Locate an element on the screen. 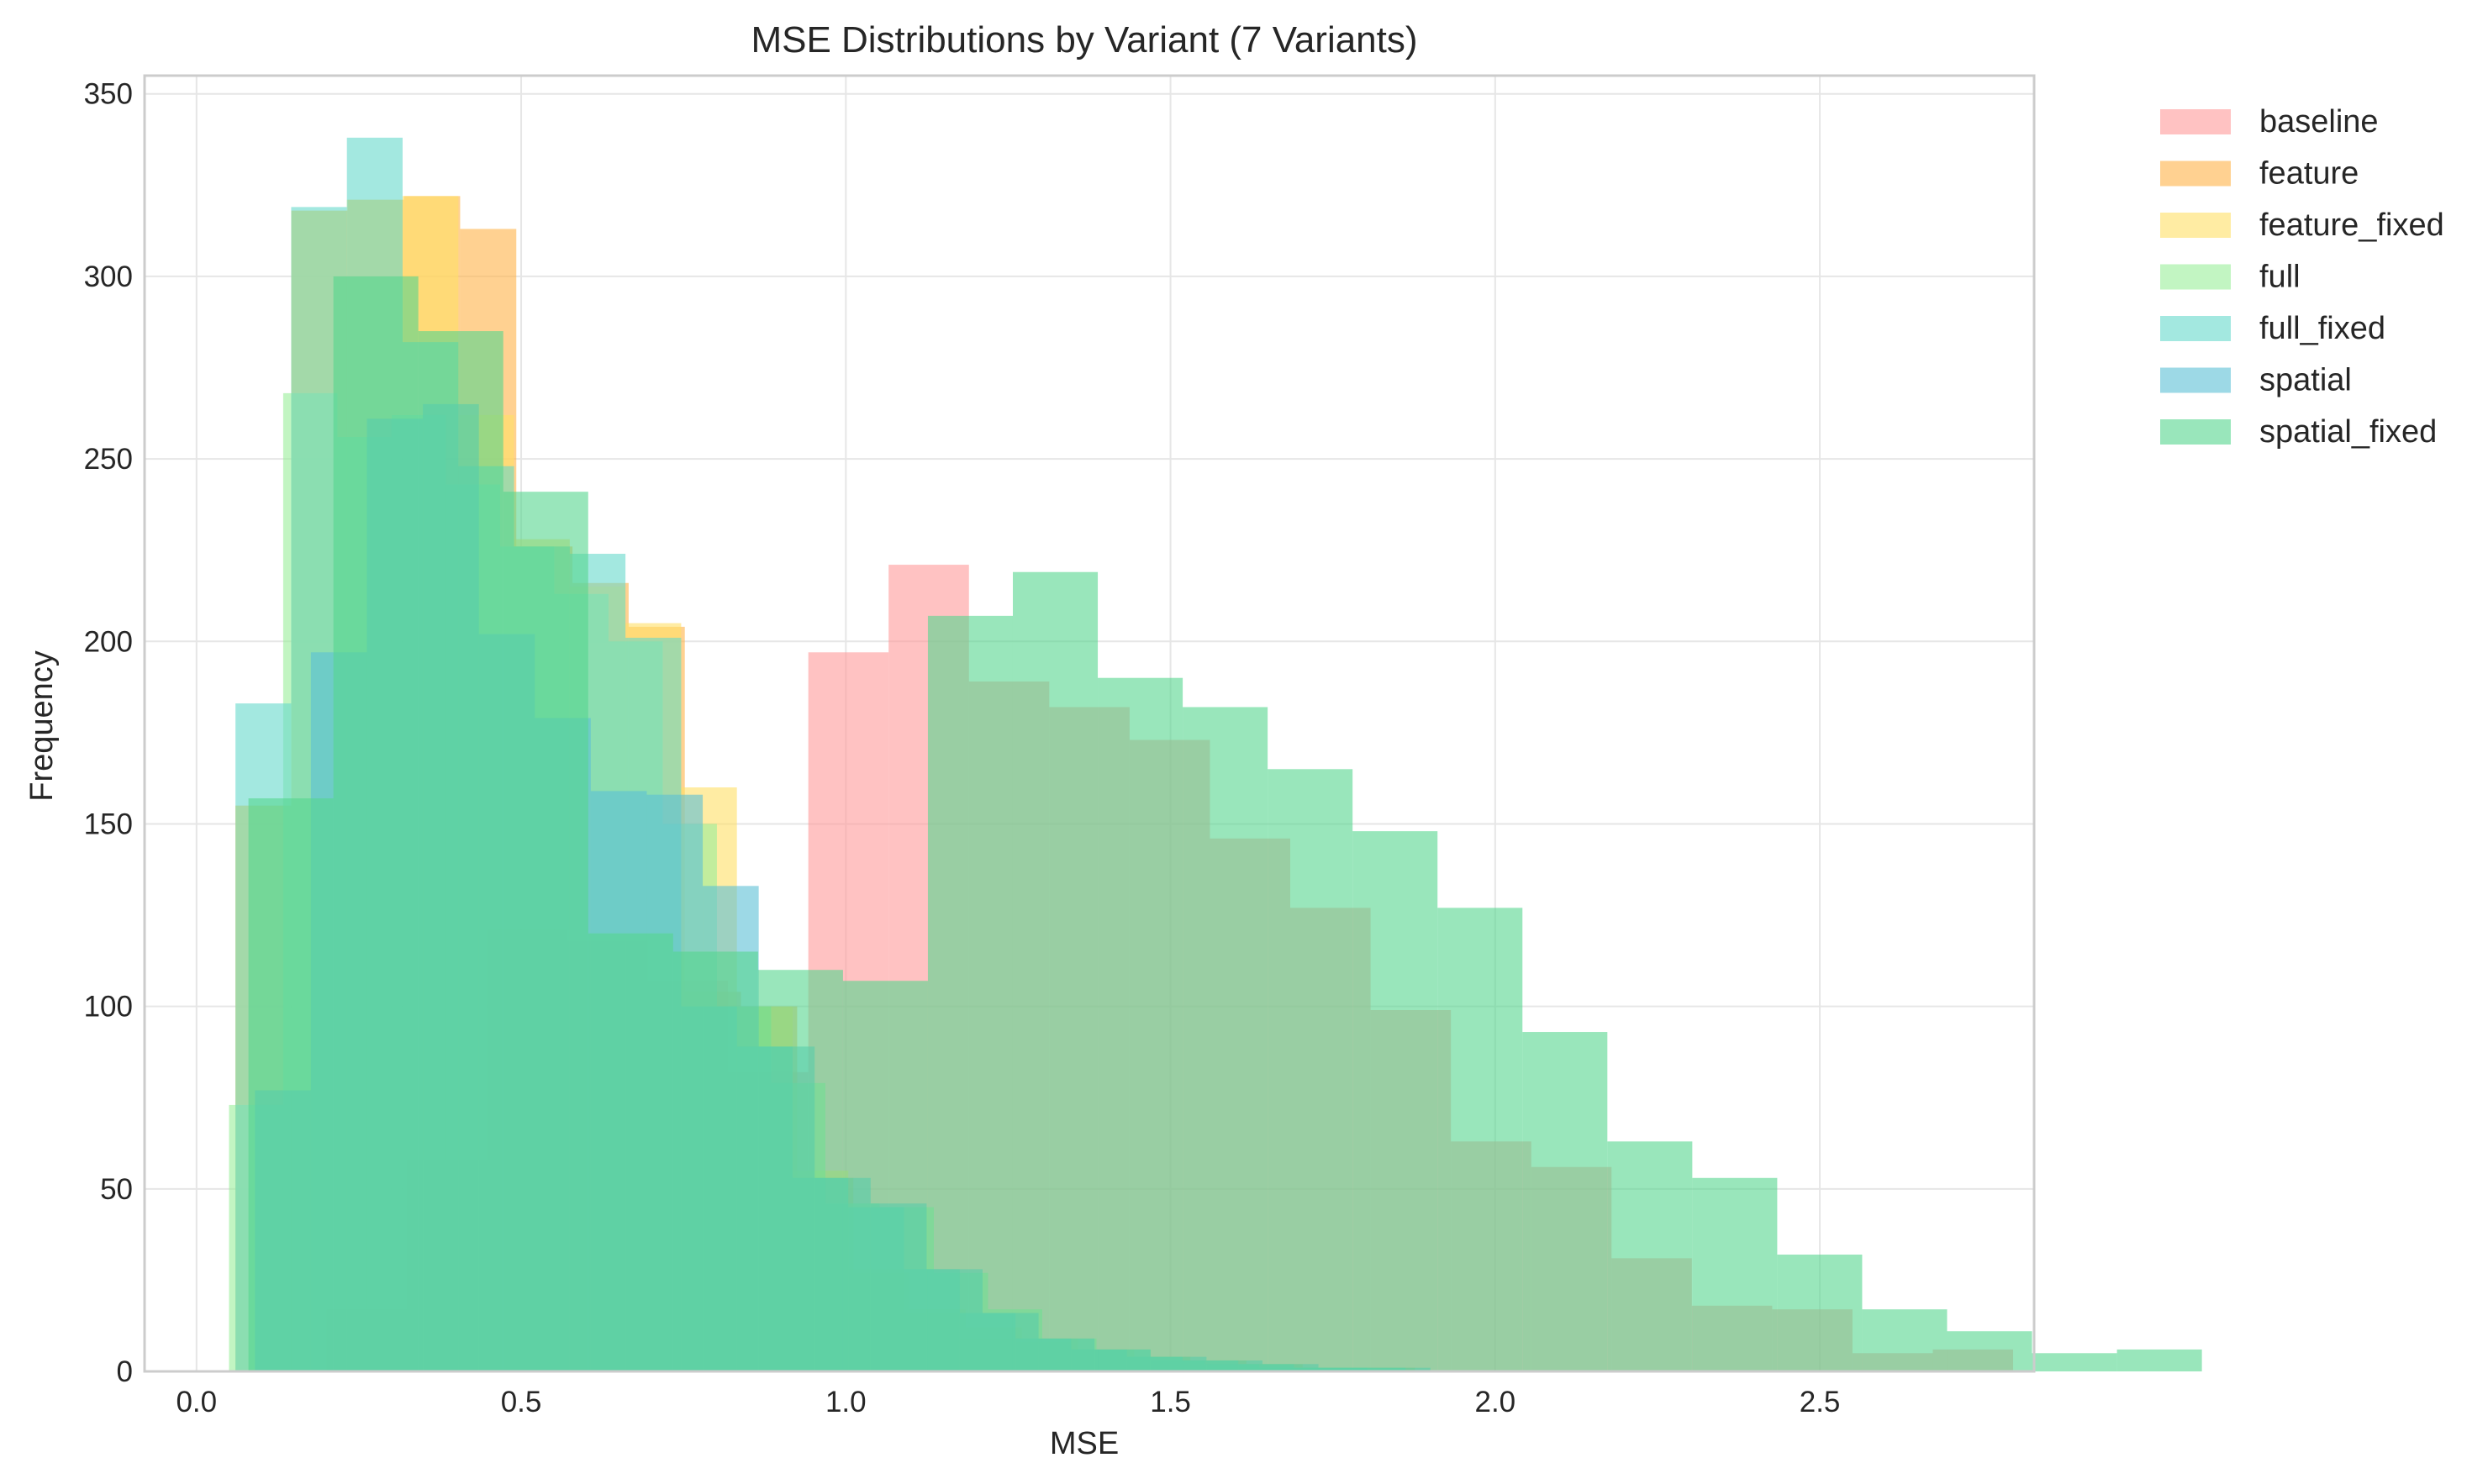  y-tick-label: 0 is located at coordinates (125, 1371).